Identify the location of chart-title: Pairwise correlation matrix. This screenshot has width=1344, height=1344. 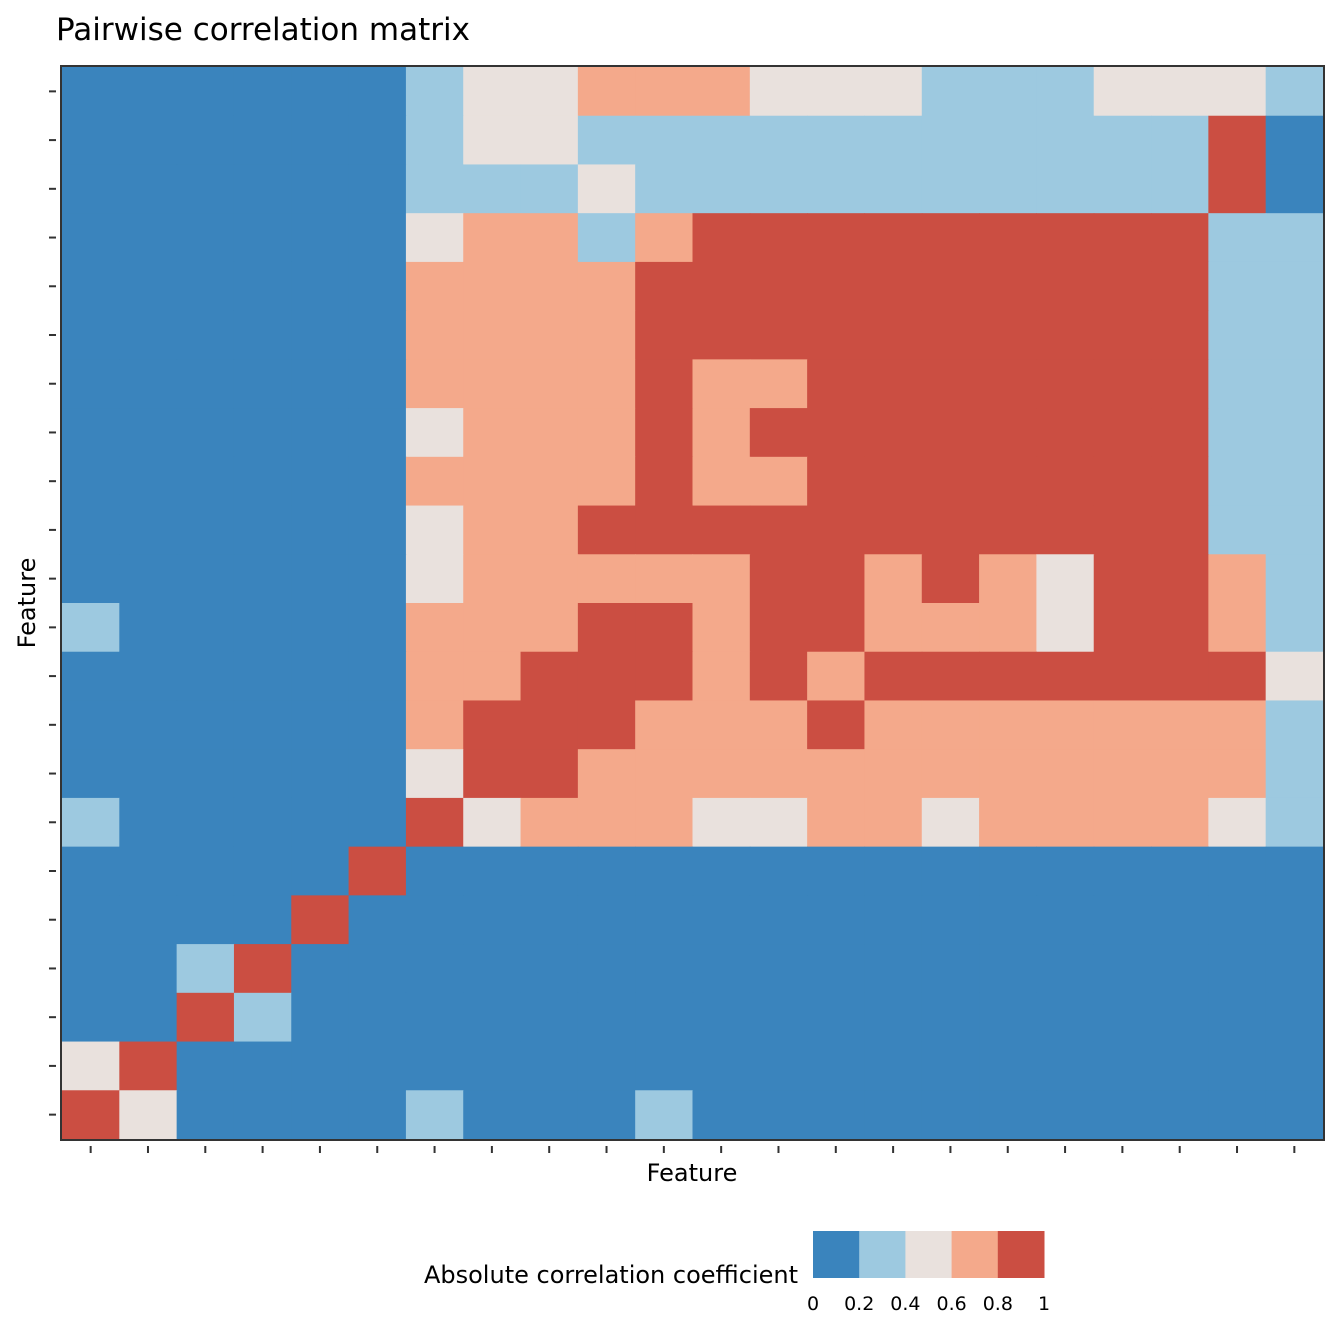
(263, 30).